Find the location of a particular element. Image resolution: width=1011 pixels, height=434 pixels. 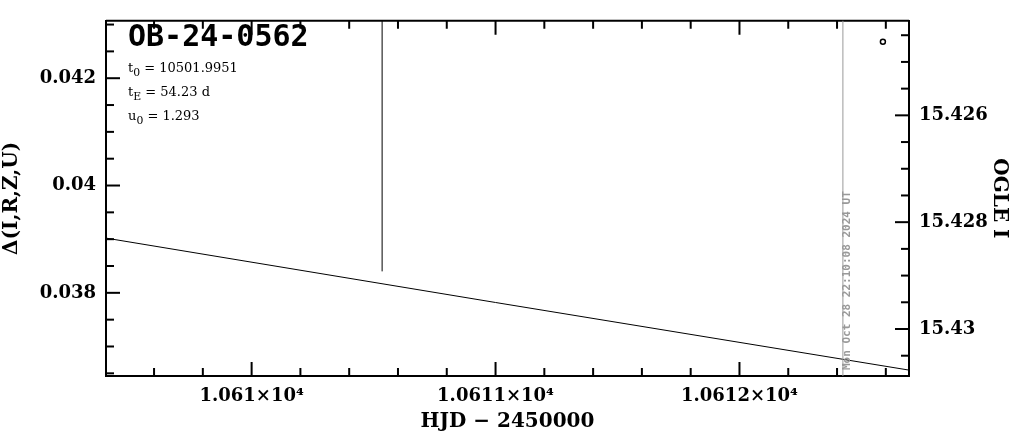

y-axis-title: Δ(I,R,Z,U) is located at coordinates (11, 198).